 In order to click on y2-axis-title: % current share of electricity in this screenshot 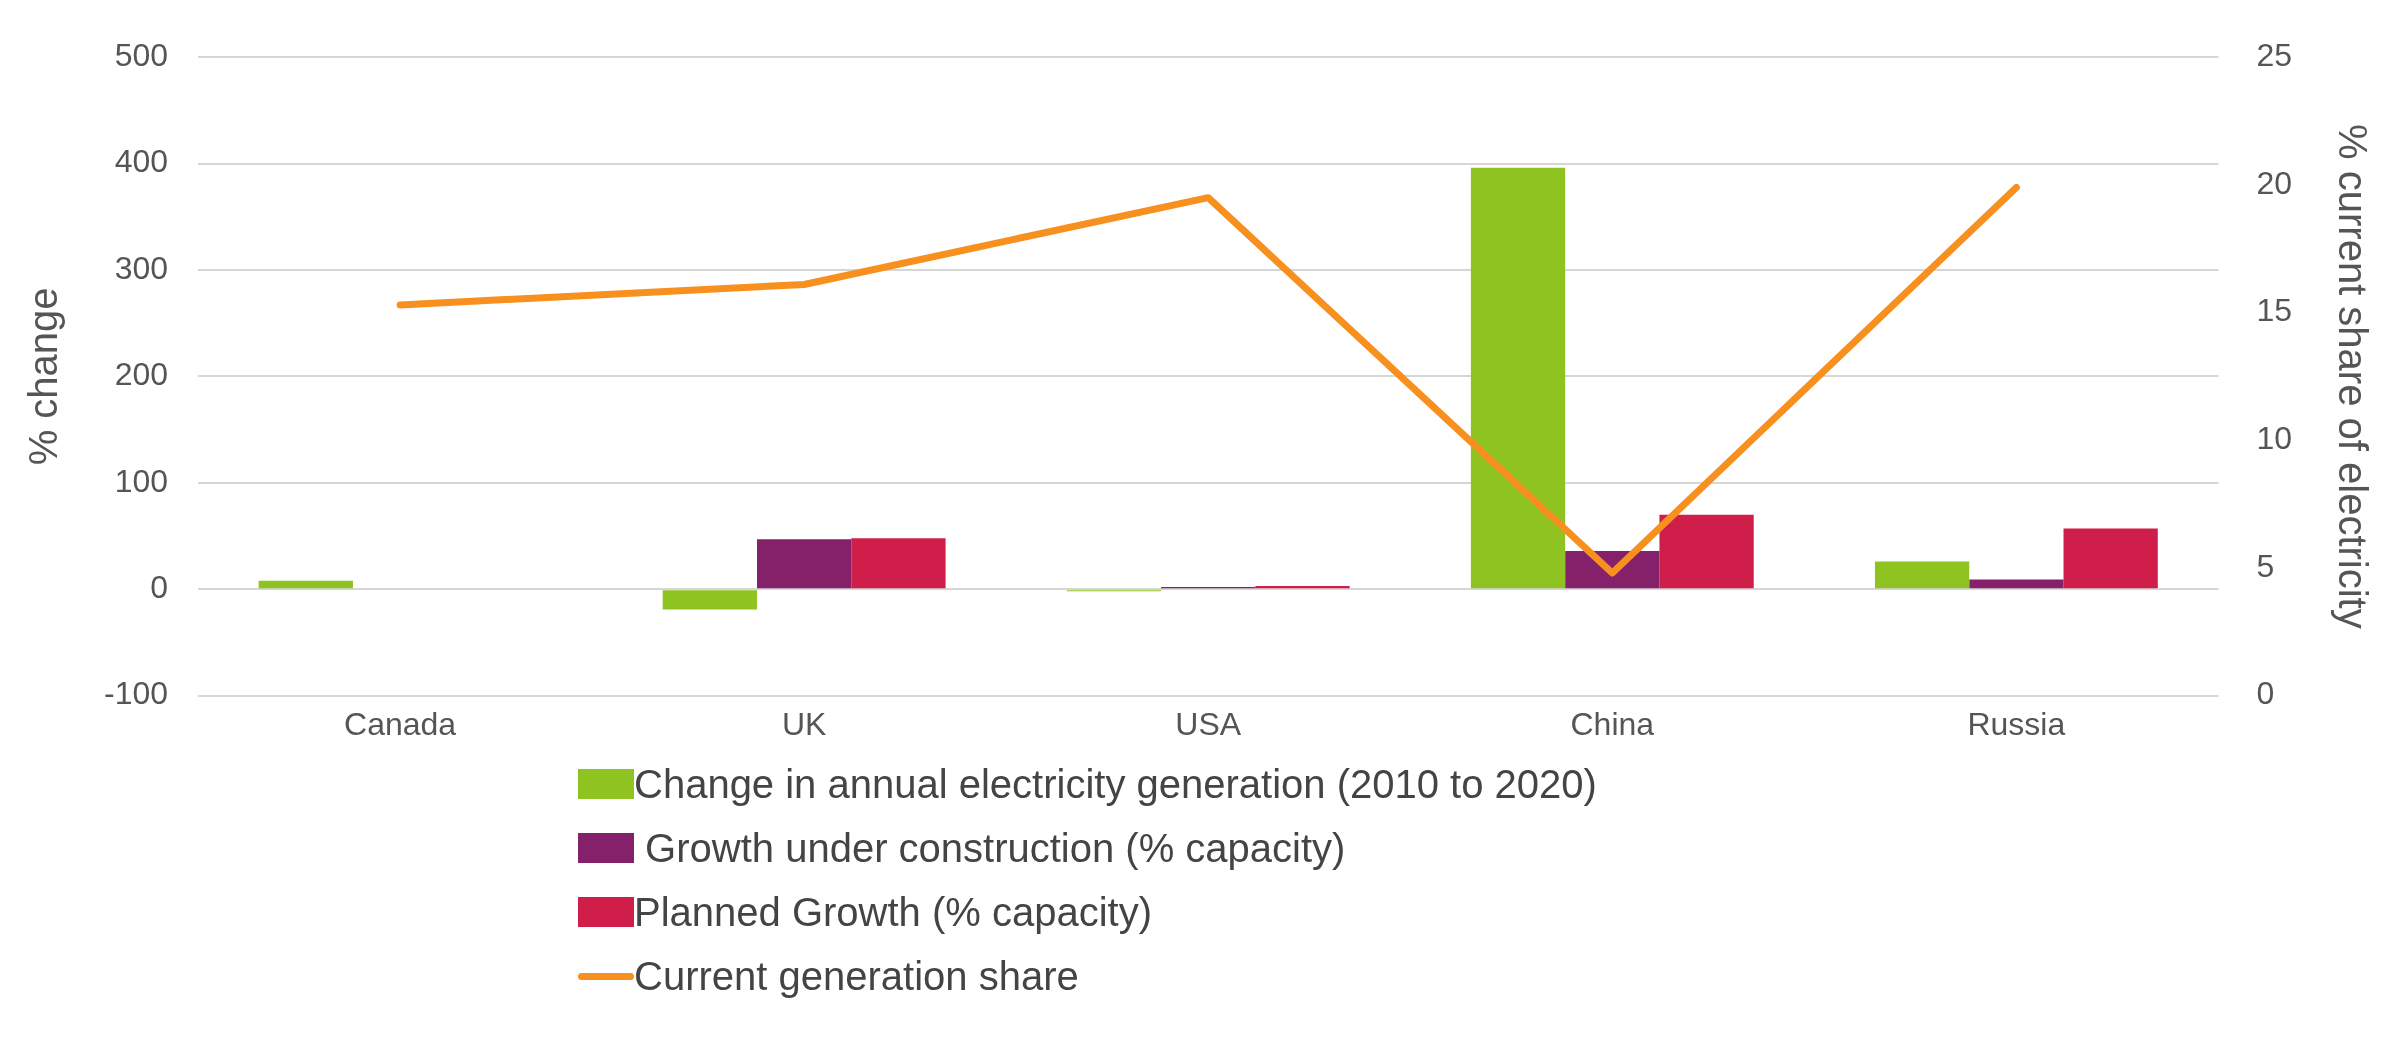, I will do `click(2352, 376)`.